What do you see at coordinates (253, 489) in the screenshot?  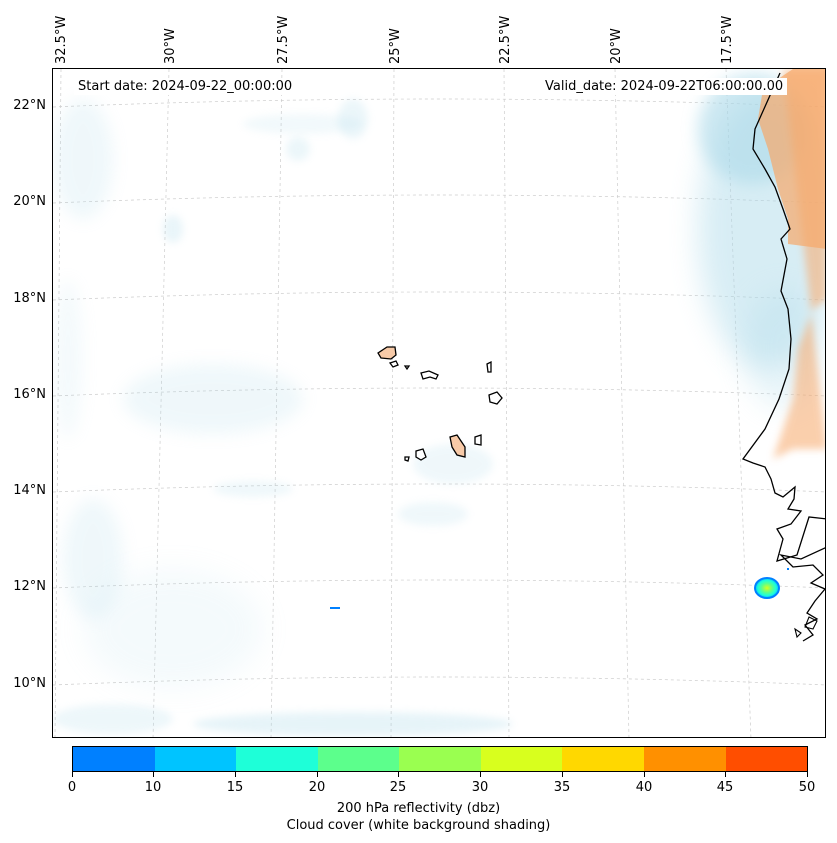 I see `cloud-center-left` at bounding box center [253, 489].